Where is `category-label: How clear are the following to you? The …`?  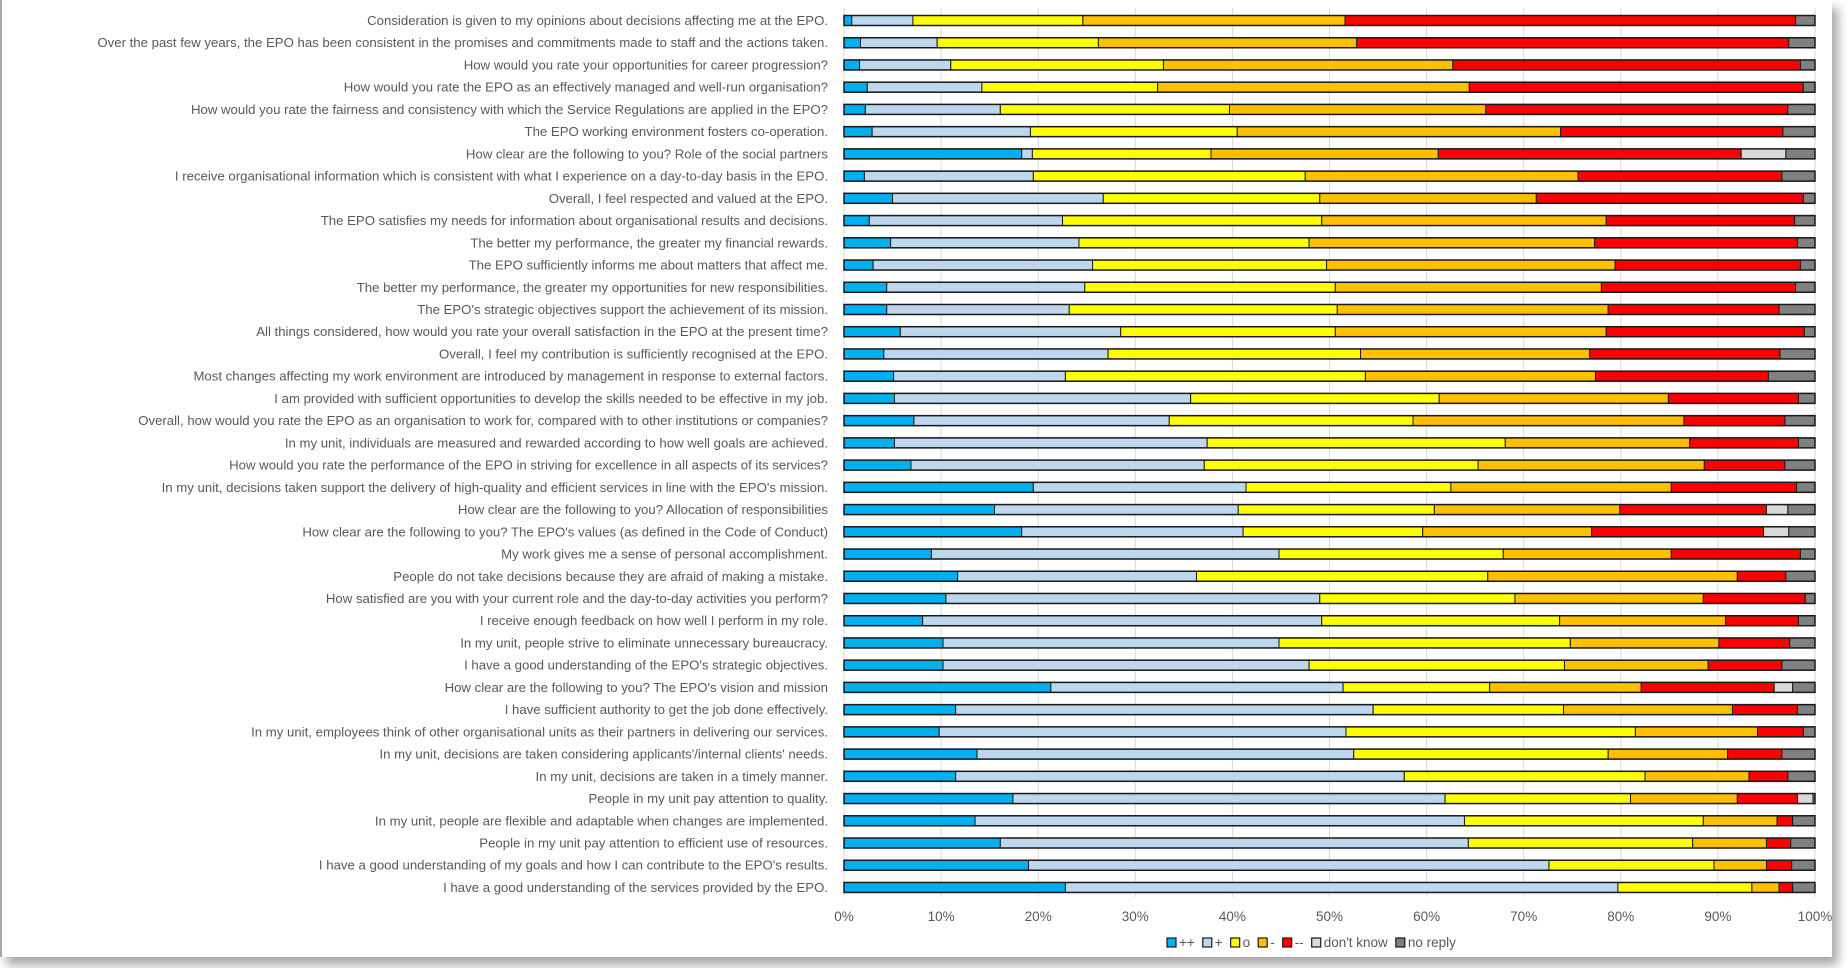
category-label: How clear are the following to you? The … is located at coordinates (565, 531).